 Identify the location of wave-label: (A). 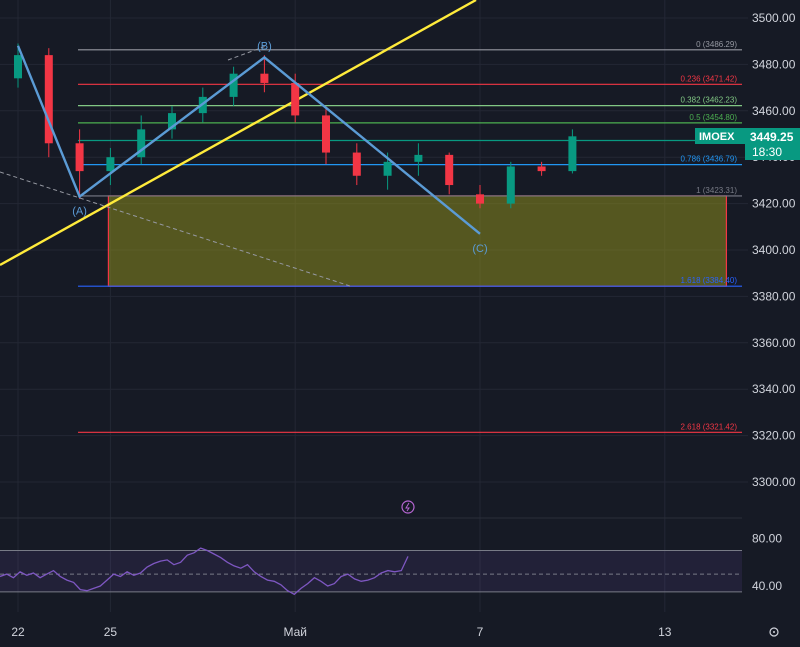
(79, 212).